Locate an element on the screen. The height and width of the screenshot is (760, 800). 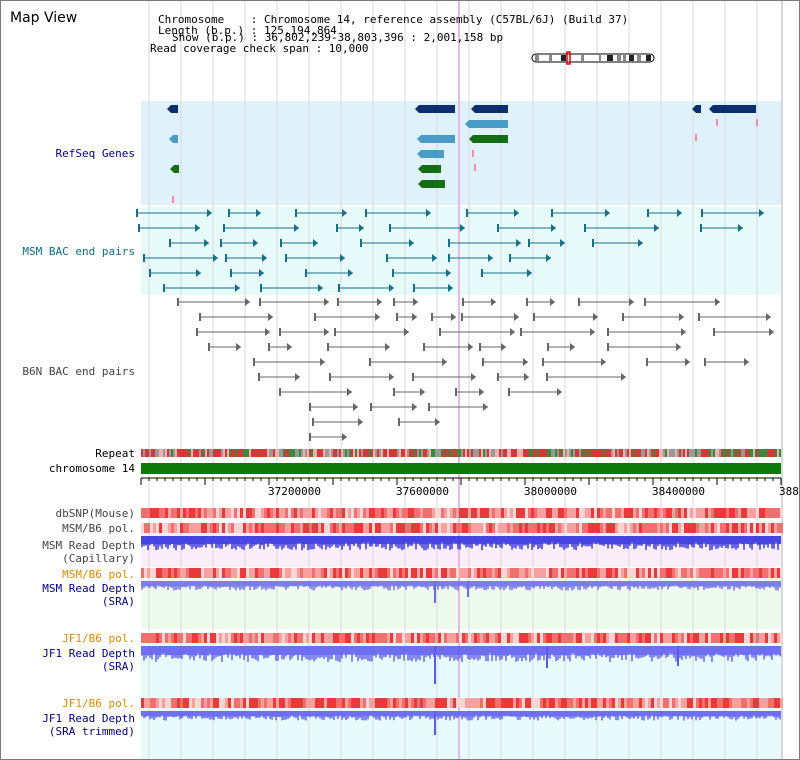
track-label-msm-depth-sra: MSM Read Depth is located at coordinates (88, 588).